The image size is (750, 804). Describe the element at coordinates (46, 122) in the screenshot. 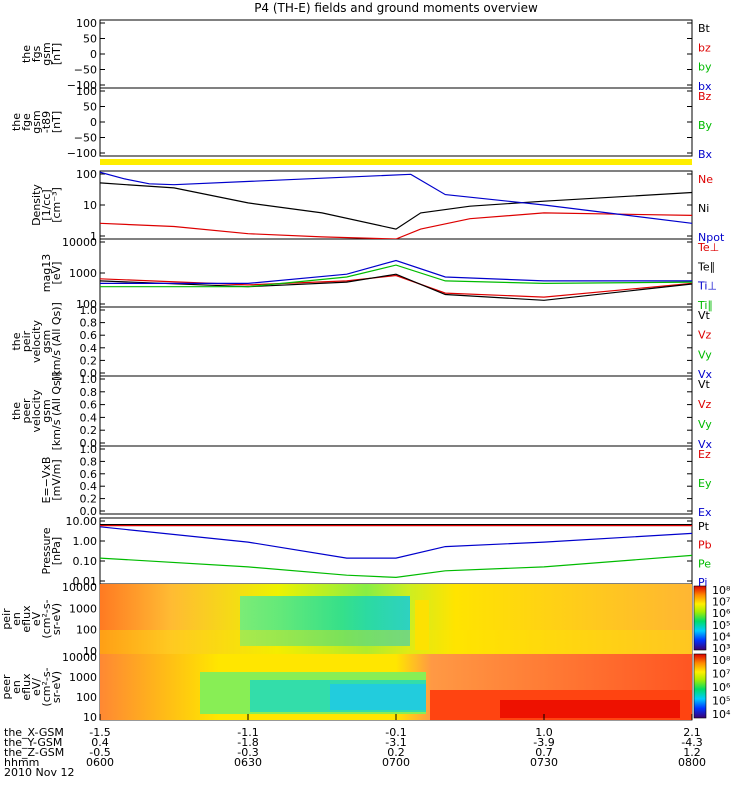

I see `y-axis-label-line: -t89` at that location.